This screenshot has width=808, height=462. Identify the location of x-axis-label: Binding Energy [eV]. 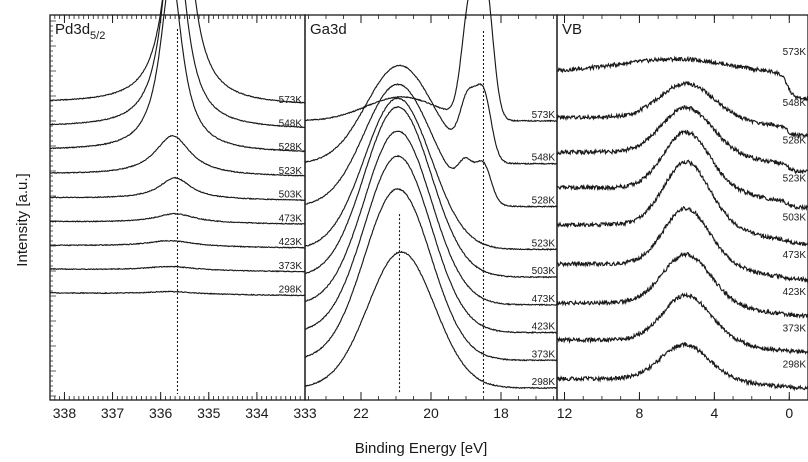
(421, 448).